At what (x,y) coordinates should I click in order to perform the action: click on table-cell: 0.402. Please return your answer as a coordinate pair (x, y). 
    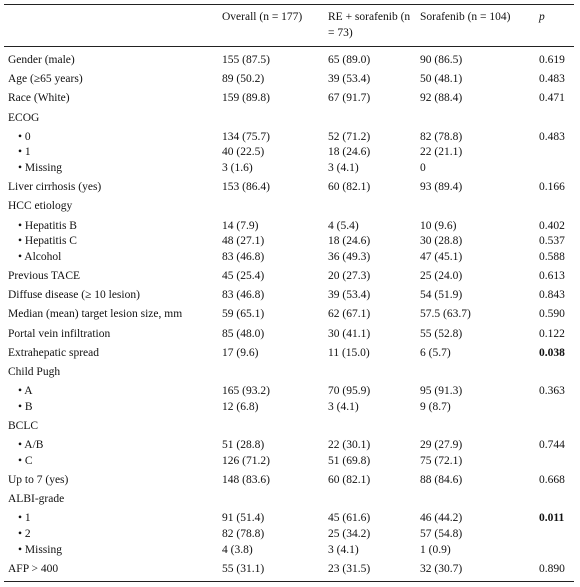
    Looking at the image, I should click on (552, 225).